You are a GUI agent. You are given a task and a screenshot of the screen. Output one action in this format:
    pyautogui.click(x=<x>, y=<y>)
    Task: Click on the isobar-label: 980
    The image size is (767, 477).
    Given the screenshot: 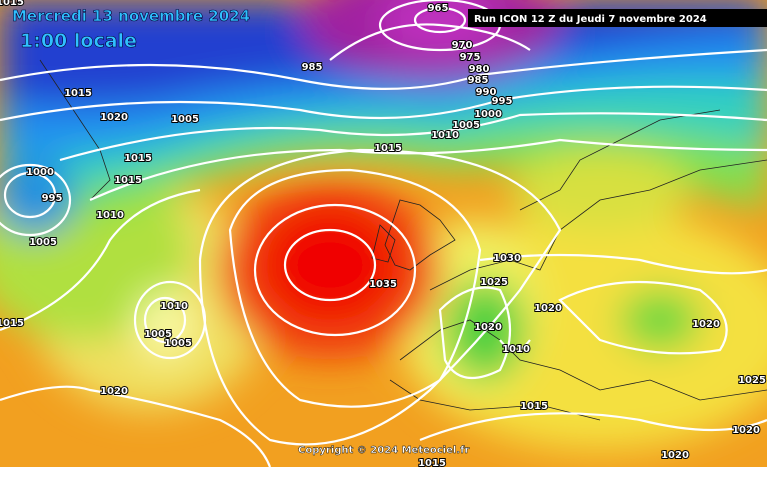 What is the action you would take?
    pyautogui.click(x=479, y=69)
    